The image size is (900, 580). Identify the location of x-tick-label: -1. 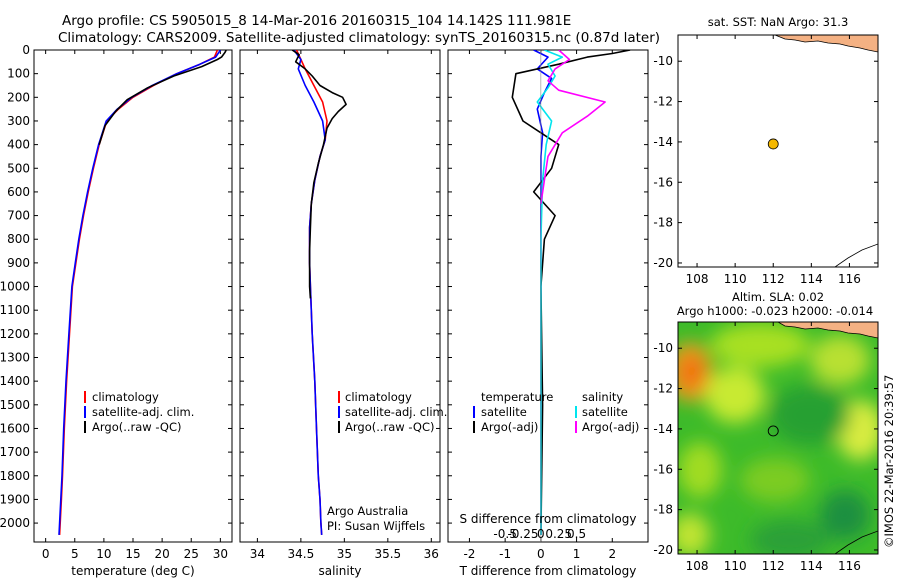
(505, 554).